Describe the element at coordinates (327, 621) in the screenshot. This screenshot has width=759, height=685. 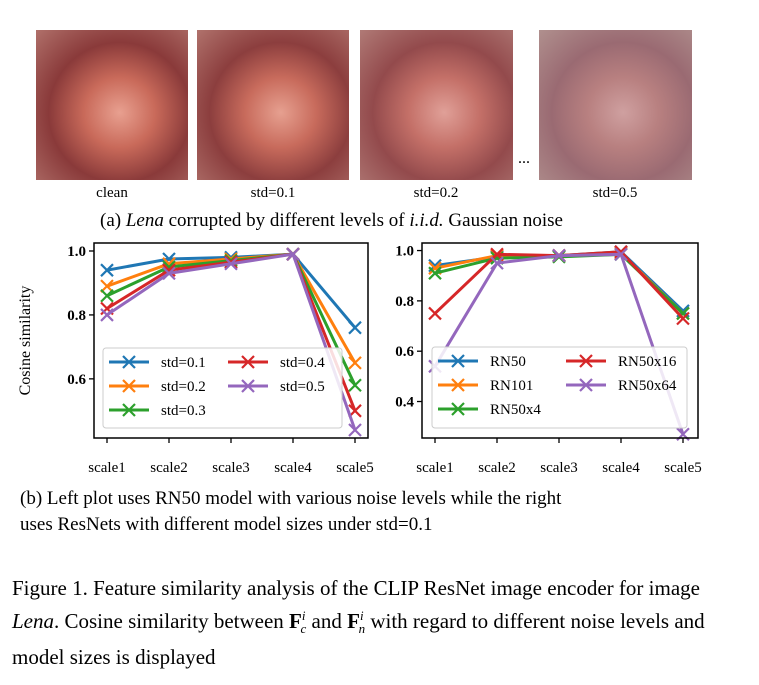
I see `caption-text: and` at that location.